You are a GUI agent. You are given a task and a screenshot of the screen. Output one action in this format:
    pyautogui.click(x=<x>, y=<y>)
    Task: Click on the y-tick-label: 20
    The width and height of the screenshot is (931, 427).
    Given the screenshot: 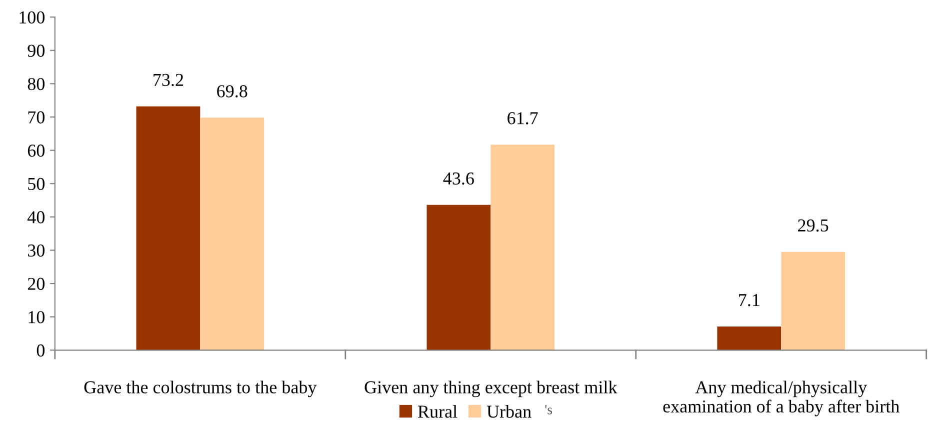 What is the action you would take?
    pyautogui.click(x=36, y=284)
    